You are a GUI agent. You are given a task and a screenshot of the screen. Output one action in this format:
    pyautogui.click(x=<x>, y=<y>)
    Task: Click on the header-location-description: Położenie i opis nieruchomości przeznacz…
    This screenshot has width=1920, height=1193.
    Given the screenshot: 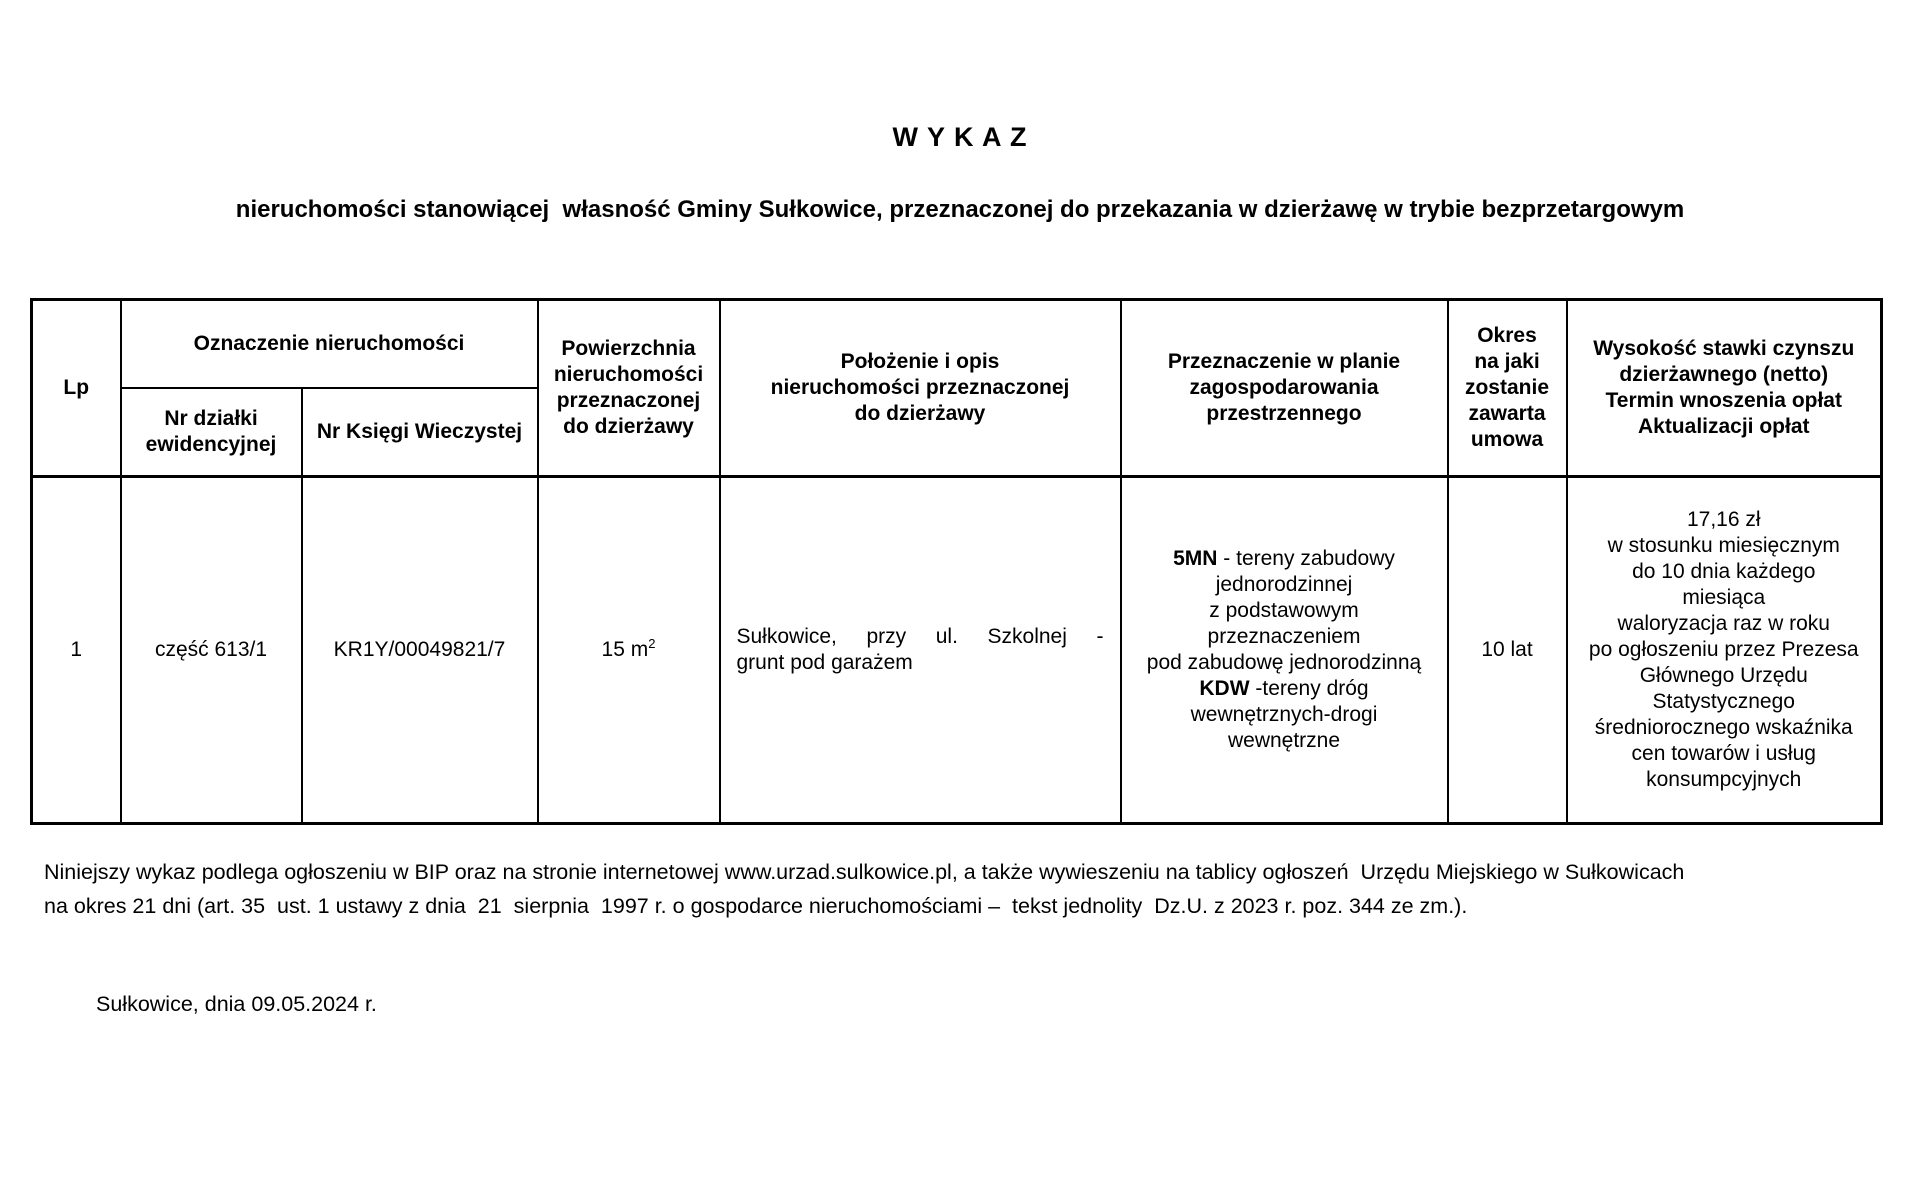 What is the action you would take?
    pyautogui.click(x=920, y=388)
    